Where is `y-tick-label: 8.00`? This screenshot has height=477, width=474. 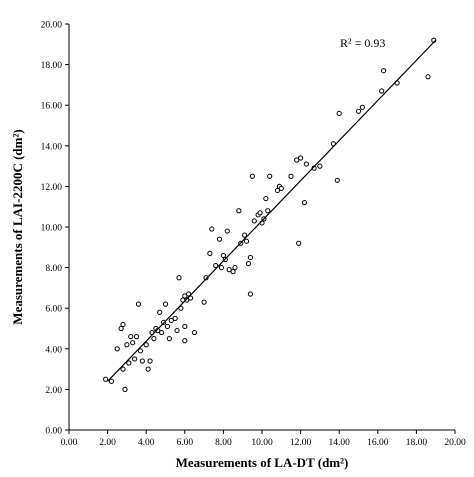 y-tick-label: 8.00 is located at coordinates (53, 269).